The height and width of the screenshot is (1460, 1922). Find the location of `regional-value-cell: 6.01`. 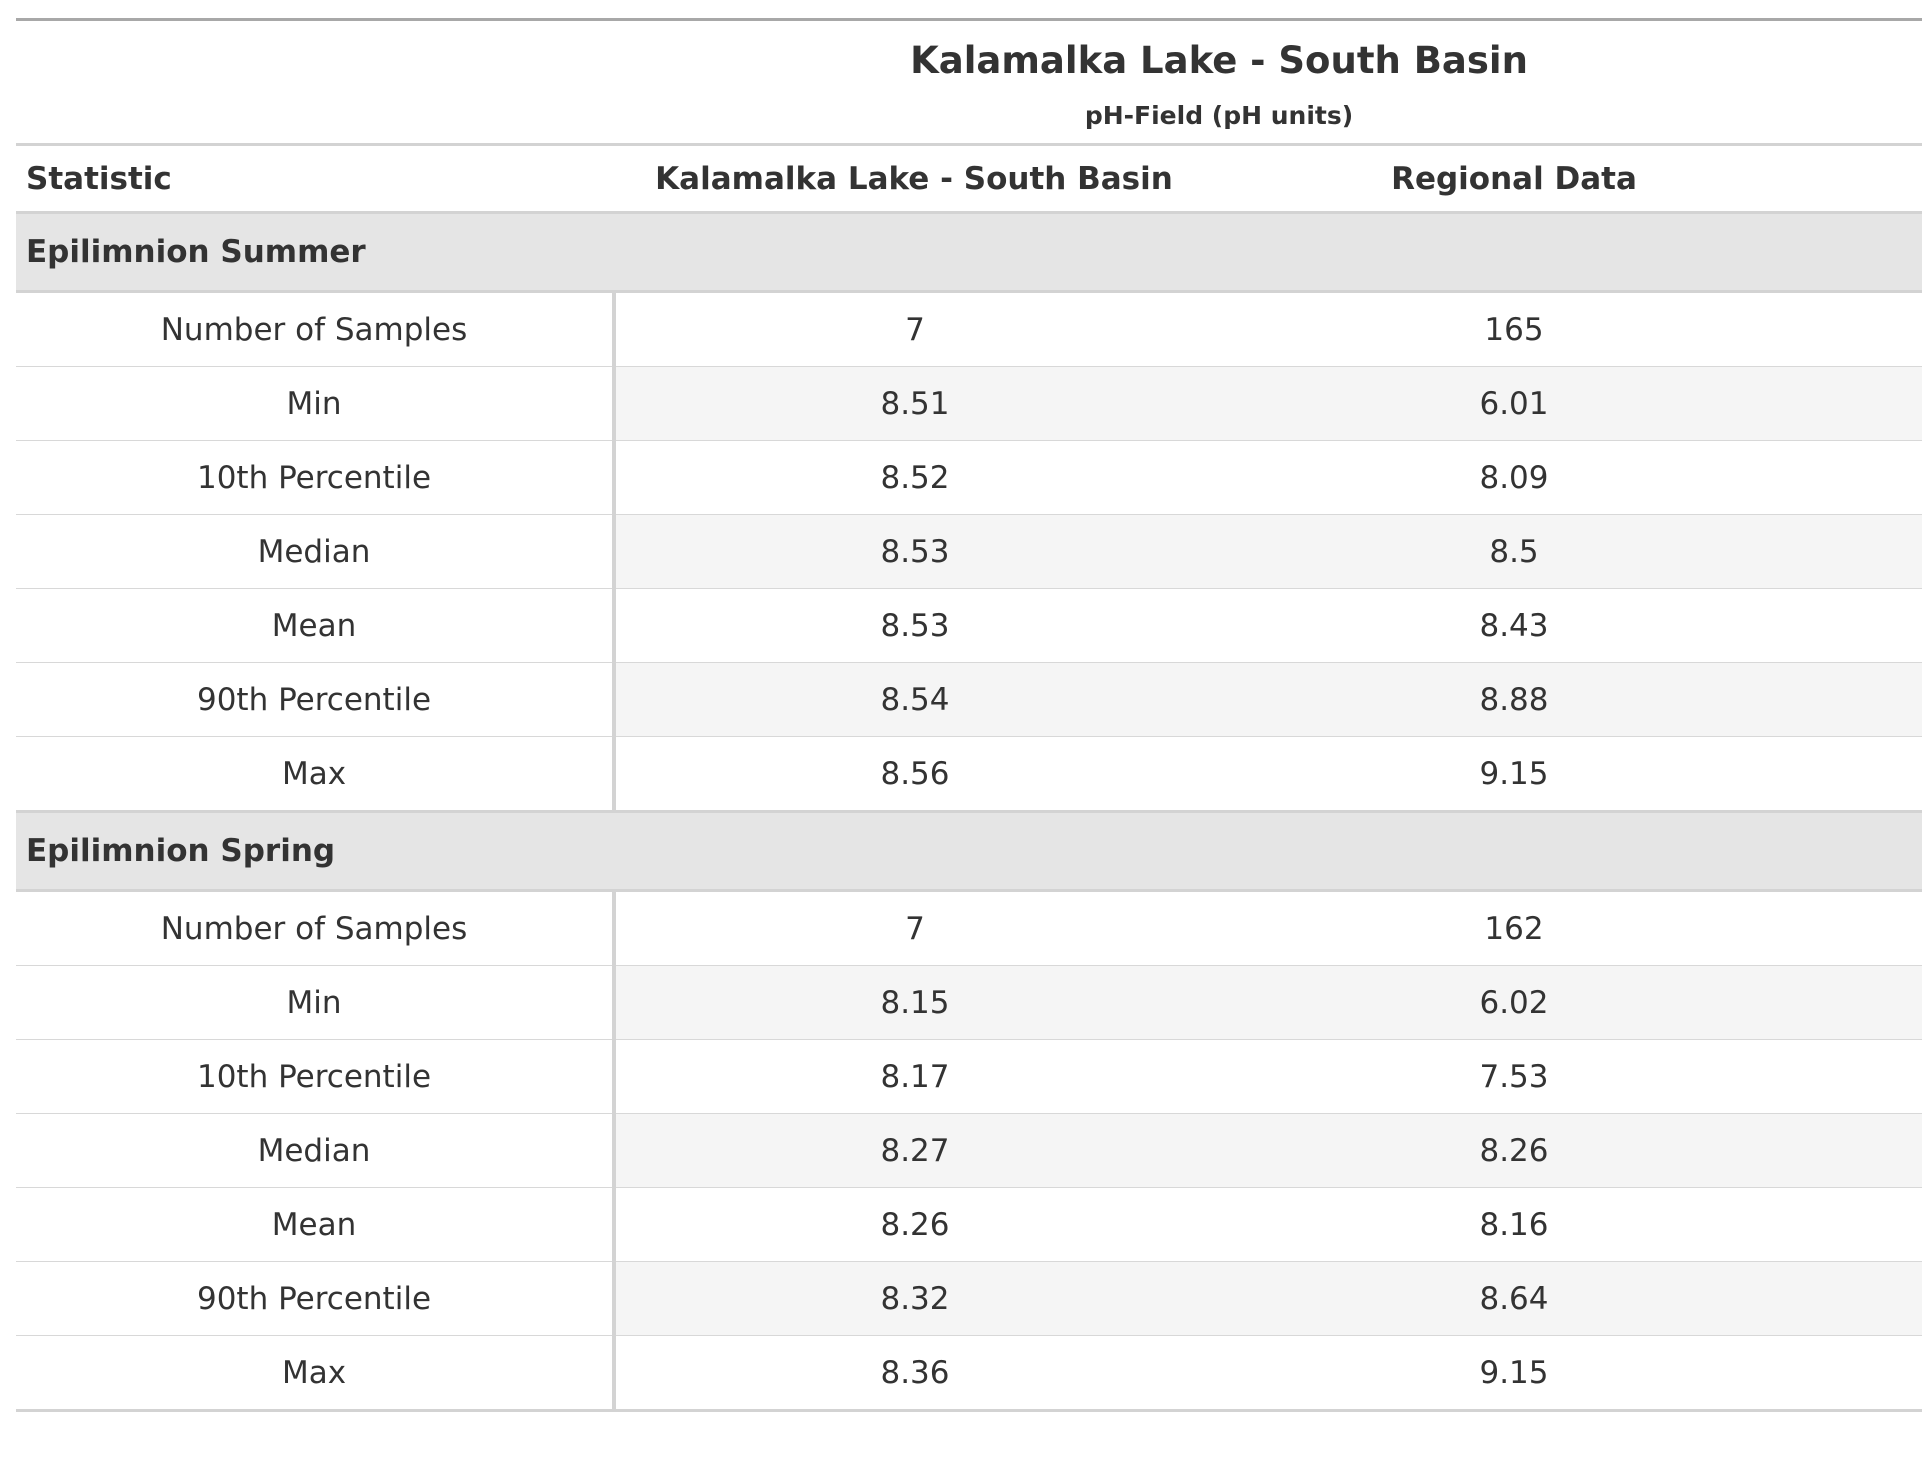

regional-value-cell: 6.01 is located at coordinates (1514, 403).